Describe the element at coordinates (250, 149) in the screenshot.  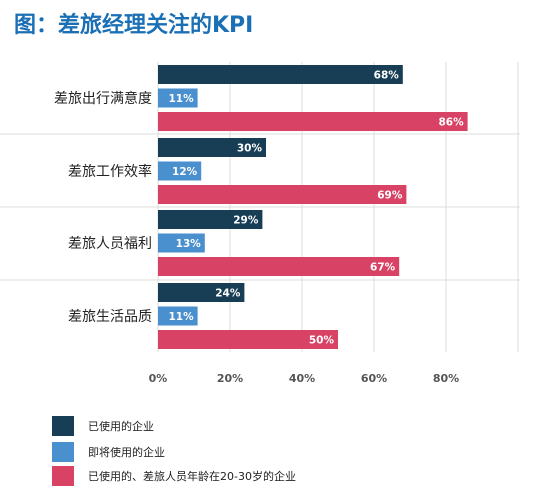
I see `data-label-1-series-0: 30%` at that location.